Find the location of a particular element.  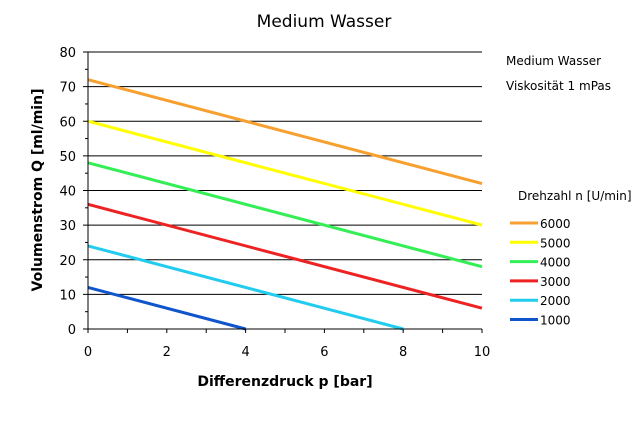

series-line-2000 is located at coordinates (245, 287).